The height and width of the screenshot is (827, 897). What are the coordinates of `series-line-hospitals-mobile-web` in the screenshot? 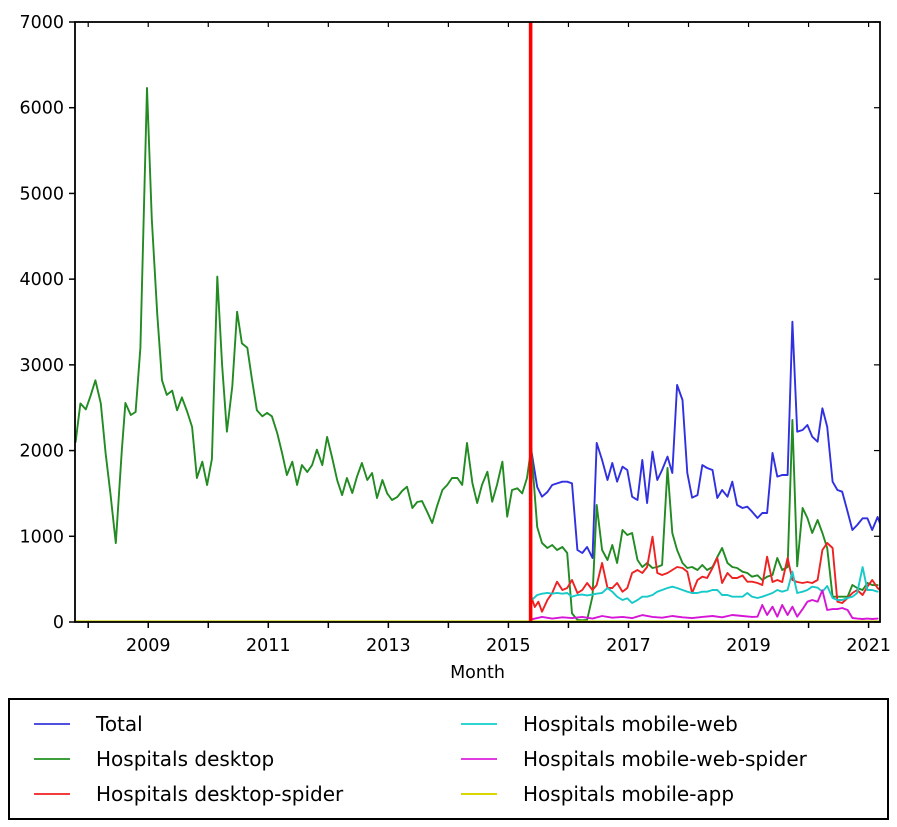 It's located at (704, 585).